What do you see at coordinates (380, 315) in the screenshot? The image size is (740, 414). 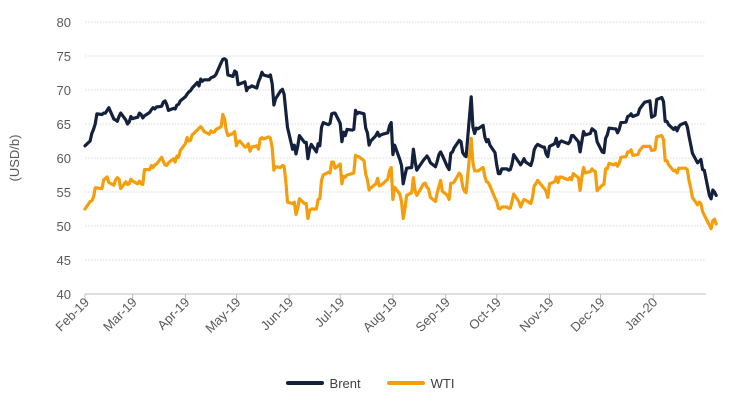 I see `x-tick-label: Aug-19` at bounding box center [380, 315].